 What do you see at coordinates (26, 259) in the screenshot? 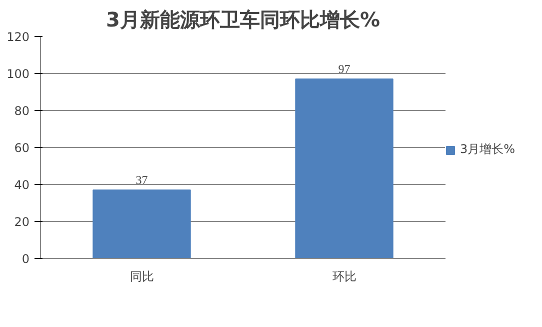
I see `y-tick-label: 0` at bounding box center [26, 259].